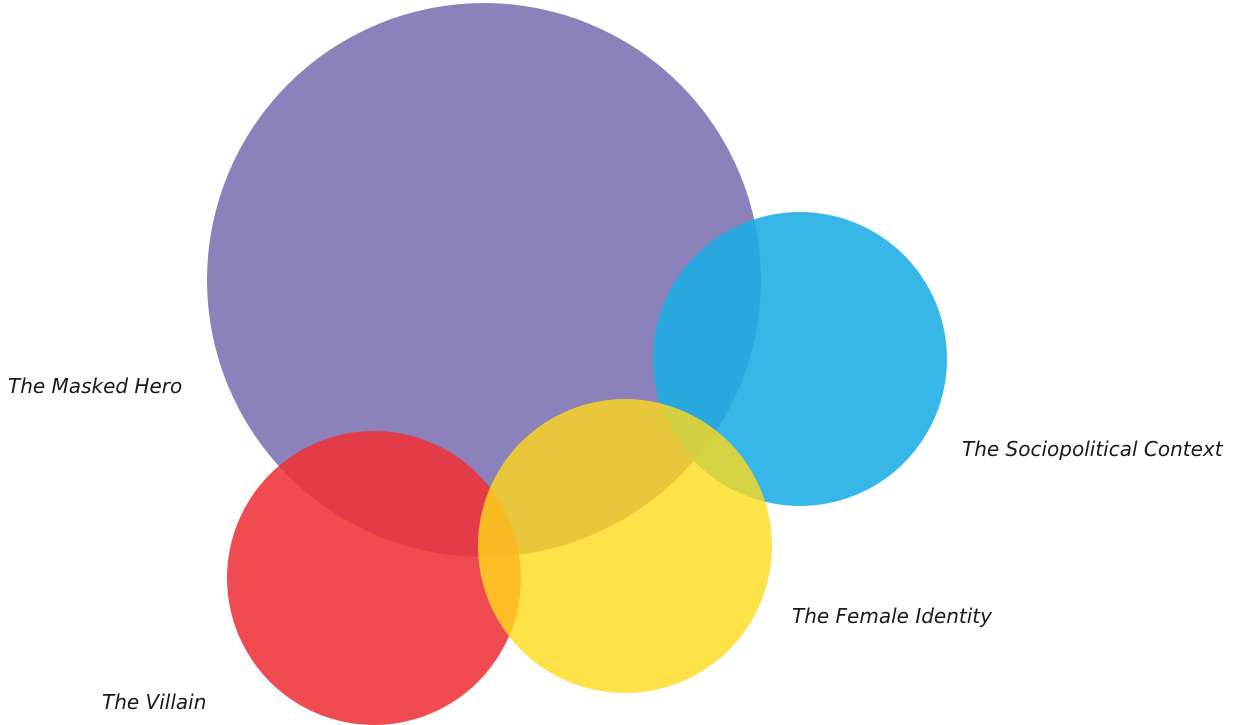  What do you see at coordinates (1092, 449) in the screenshot?
I see `sociopolitical-context-label: The Sociopolitical Context` at bounding box center [1092, 449].